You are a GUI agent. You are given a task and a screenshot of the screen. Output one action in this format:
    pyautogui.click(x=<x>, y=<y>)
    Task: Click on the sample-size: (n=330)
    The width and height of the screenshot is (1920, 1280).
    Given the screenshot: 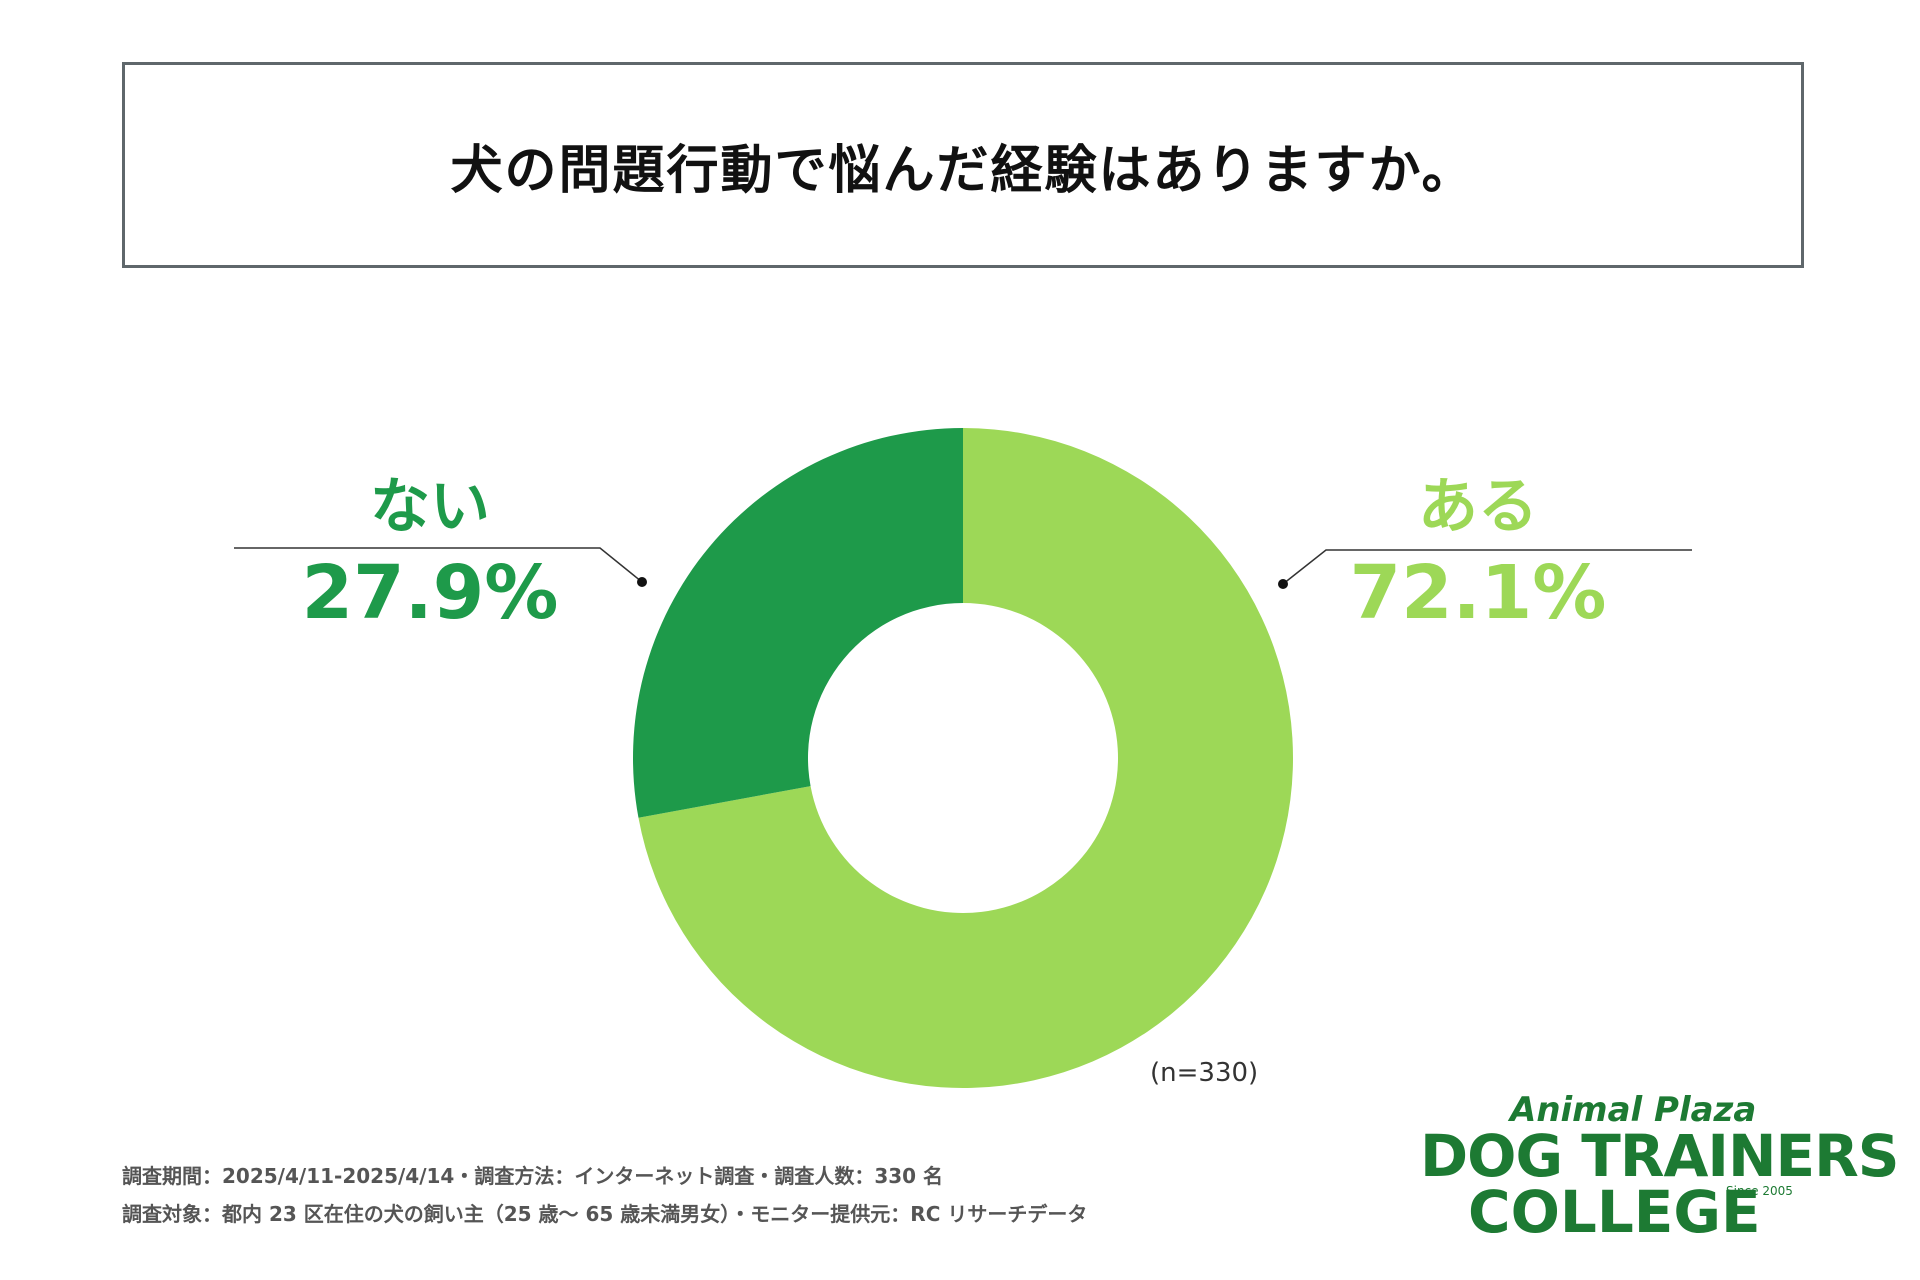 What is the action you would take?
    pyautogui.click(x=1204, y=1073)
    